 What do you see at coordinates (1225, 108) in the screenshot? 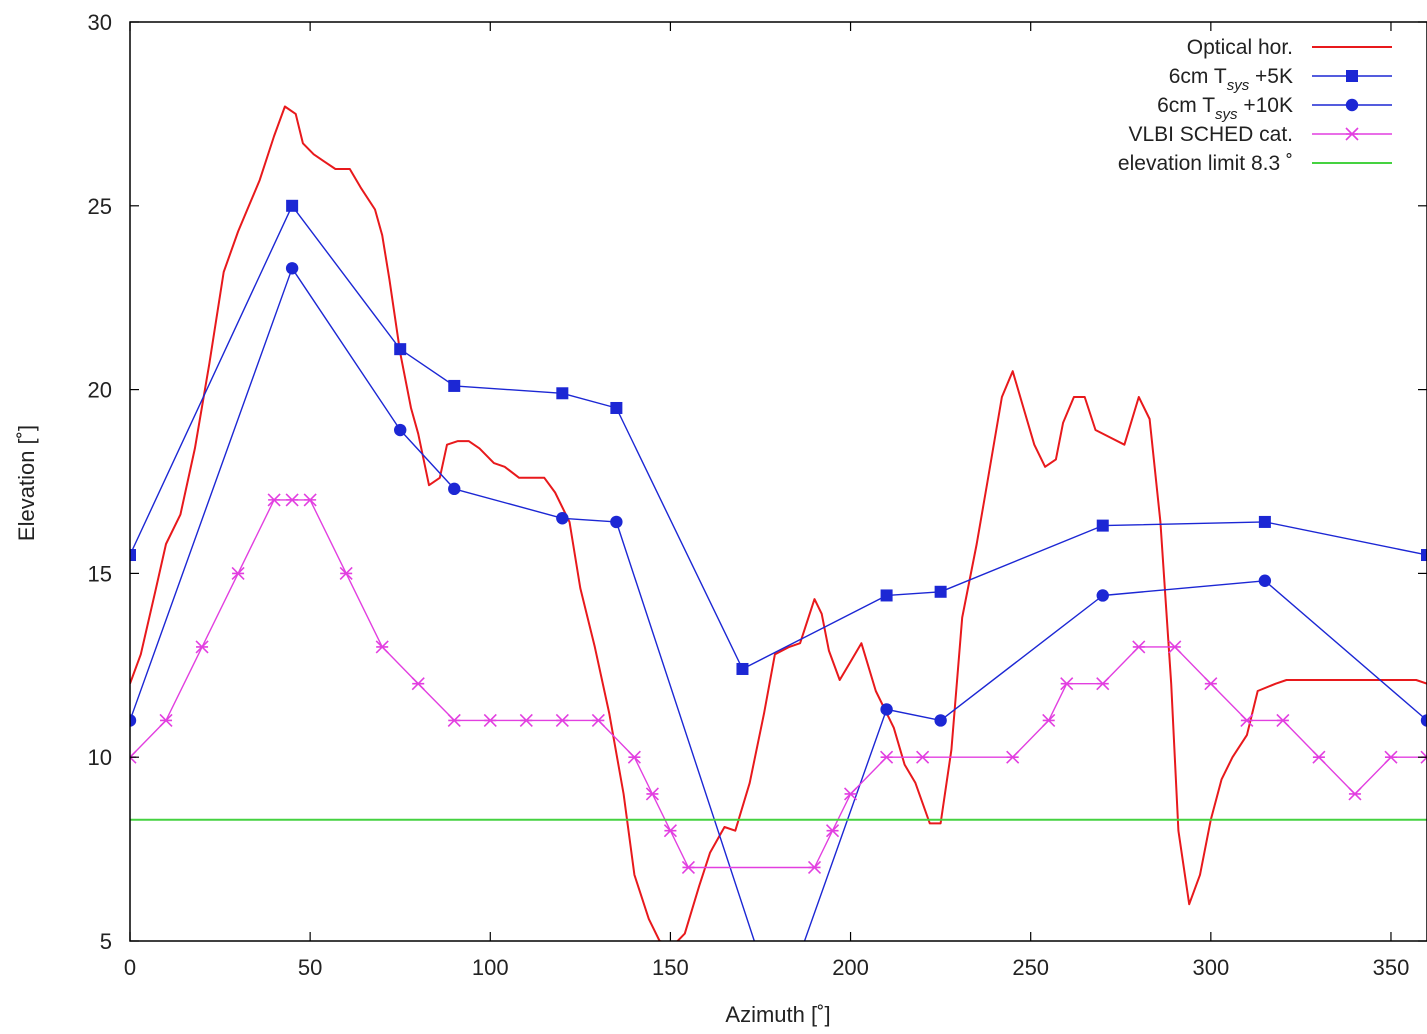
I see `legend-label-tsys10: 6cm Tsys +10K` at bounding box center [1225, 108].